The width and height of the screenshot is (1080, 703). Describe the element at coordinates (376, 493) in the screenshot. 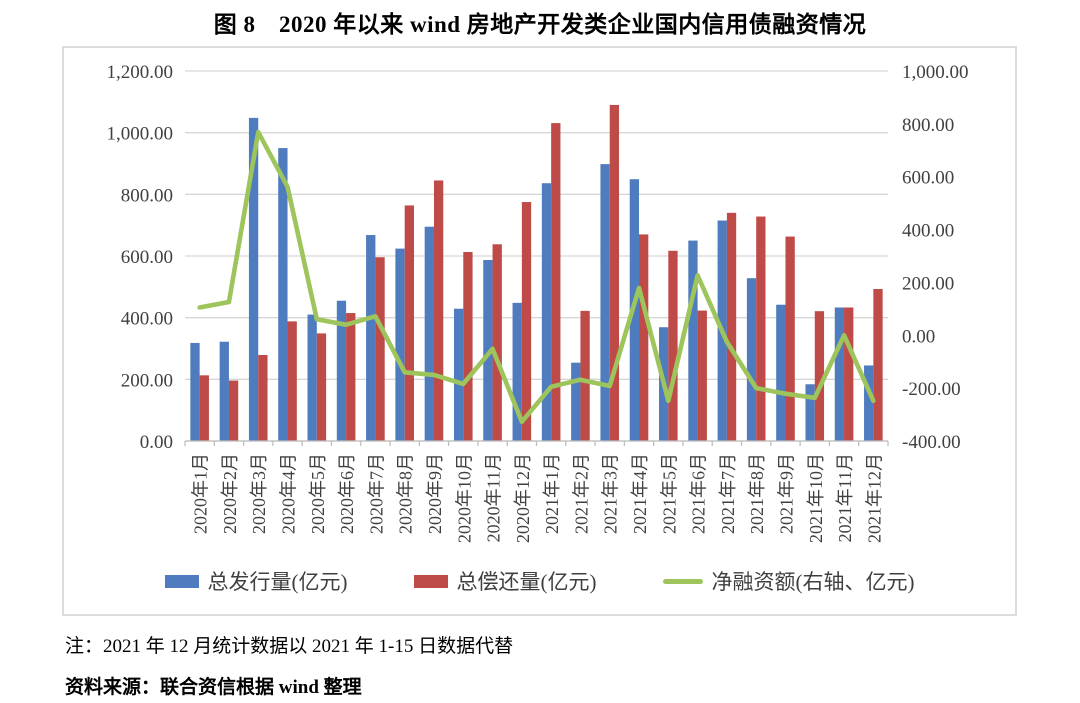

I see `x-axis-category-label: 2020年7月` at that location.